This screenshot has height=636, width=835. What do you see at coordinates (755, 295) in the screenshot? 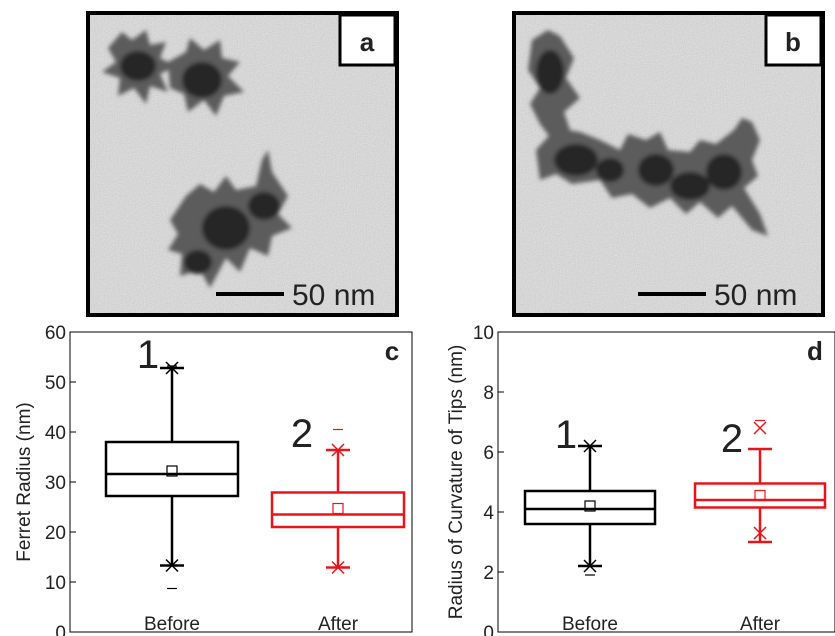
I see `scale-bar-text-b: 50 nm` at bounding box center [755, 295].